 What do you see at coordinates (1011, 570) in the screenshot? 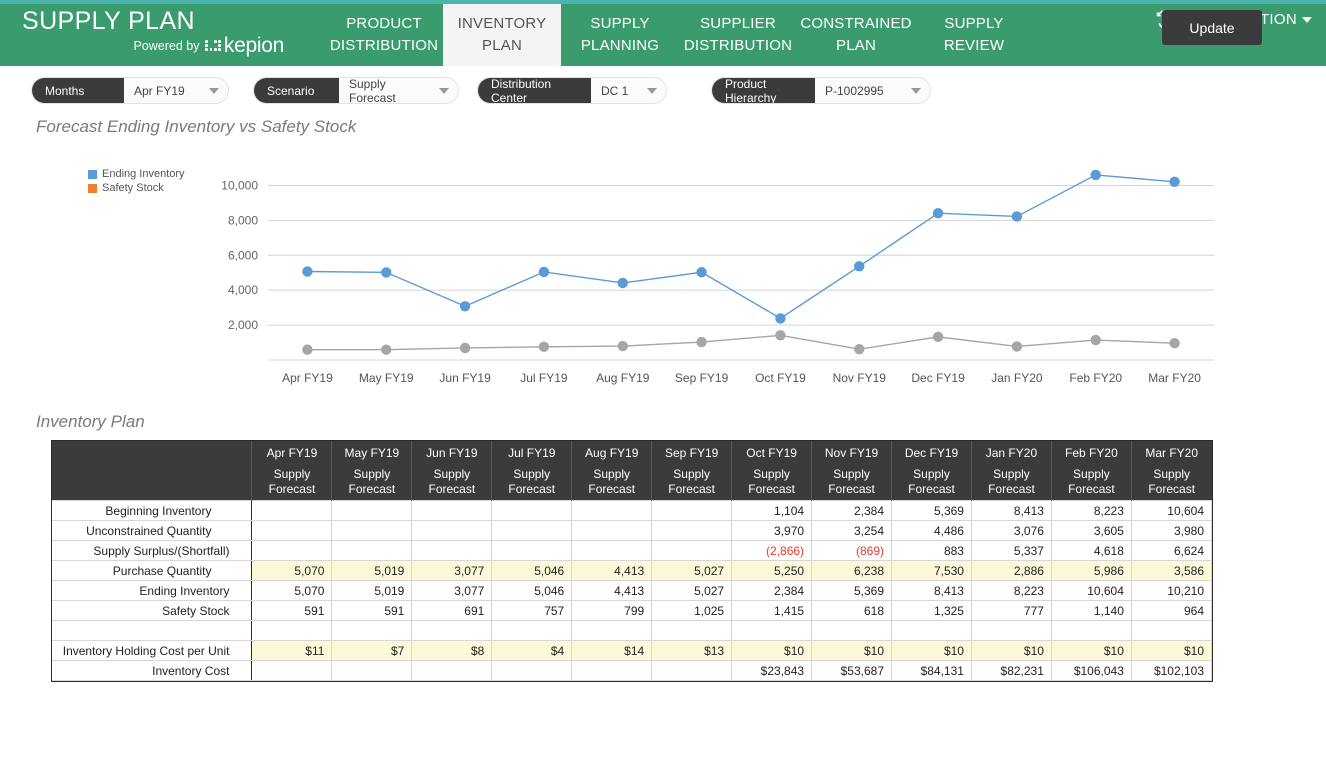
I see `editable-cell: 2,886` at bounding box center [1011, 570].